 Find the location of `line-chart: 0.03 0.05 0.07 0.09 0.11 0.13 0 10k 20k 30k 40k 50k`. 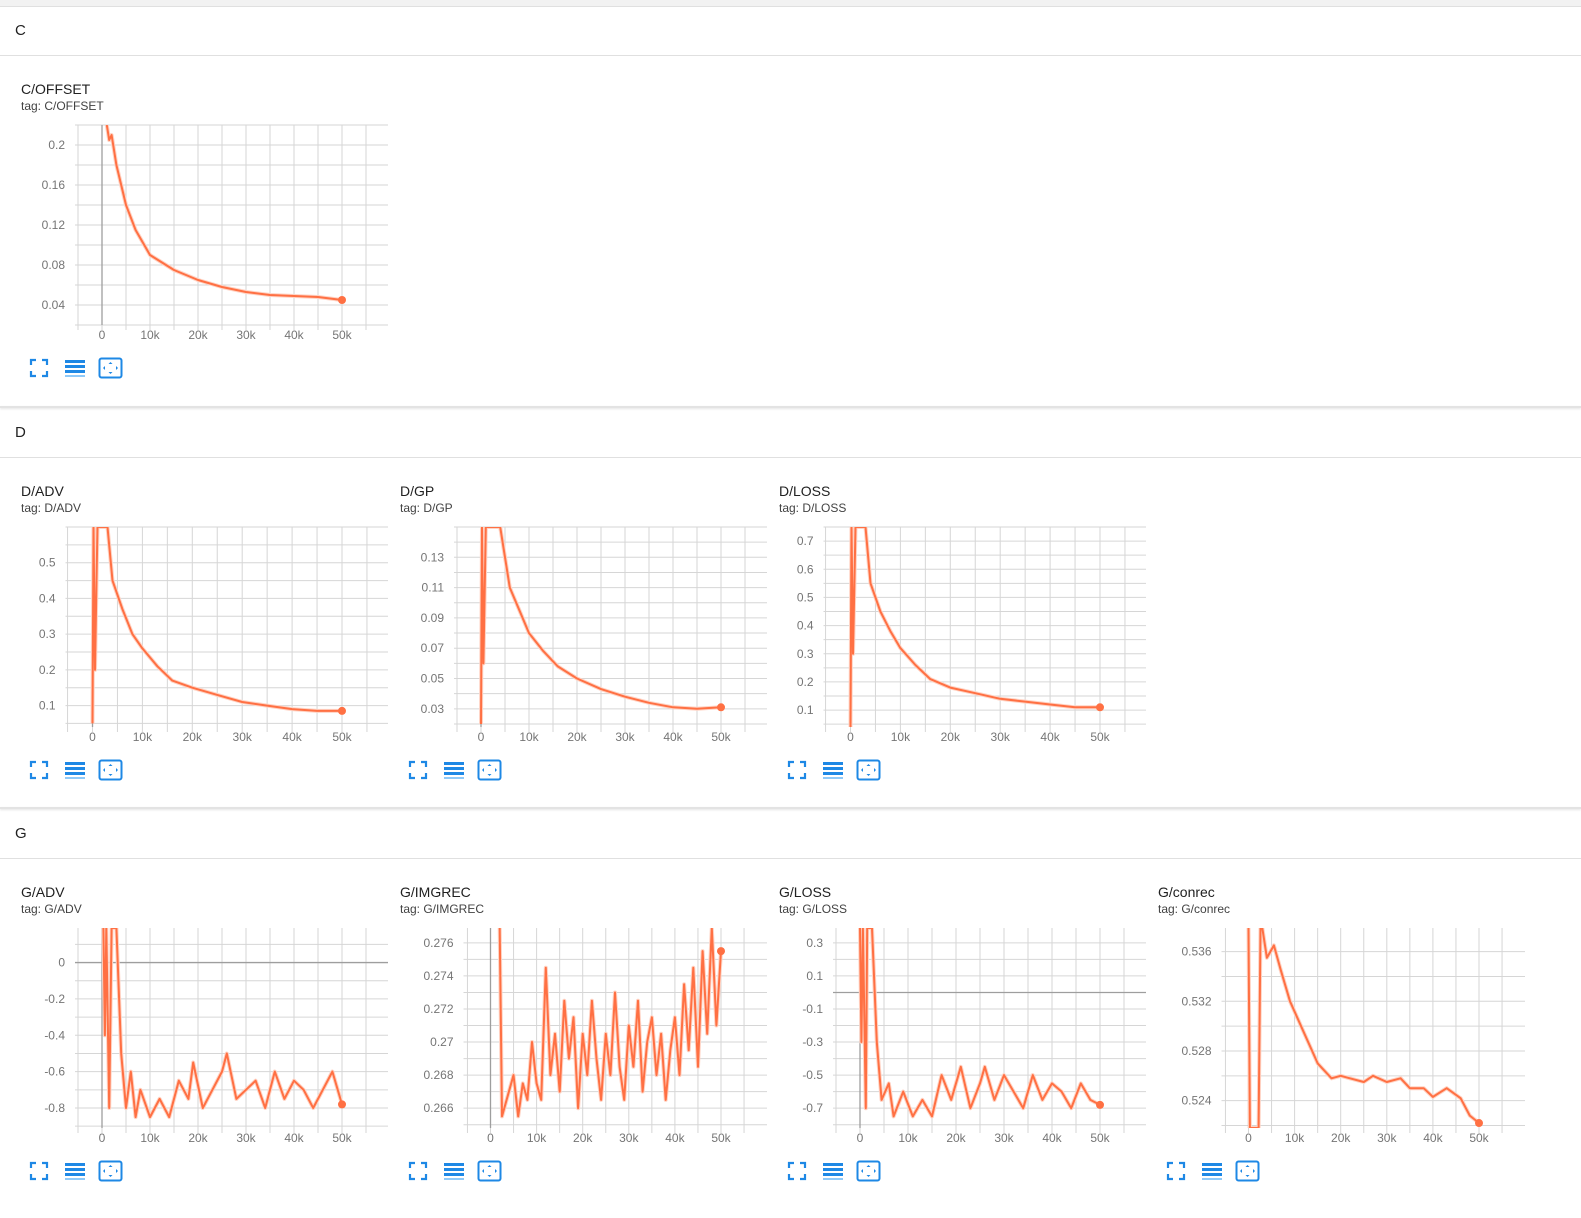

line-chart: 0.03 0.05 0.07 0.09 0.11 0.13 0 10k 20k 30k 40k 50k is located at coordinates (584, 637).